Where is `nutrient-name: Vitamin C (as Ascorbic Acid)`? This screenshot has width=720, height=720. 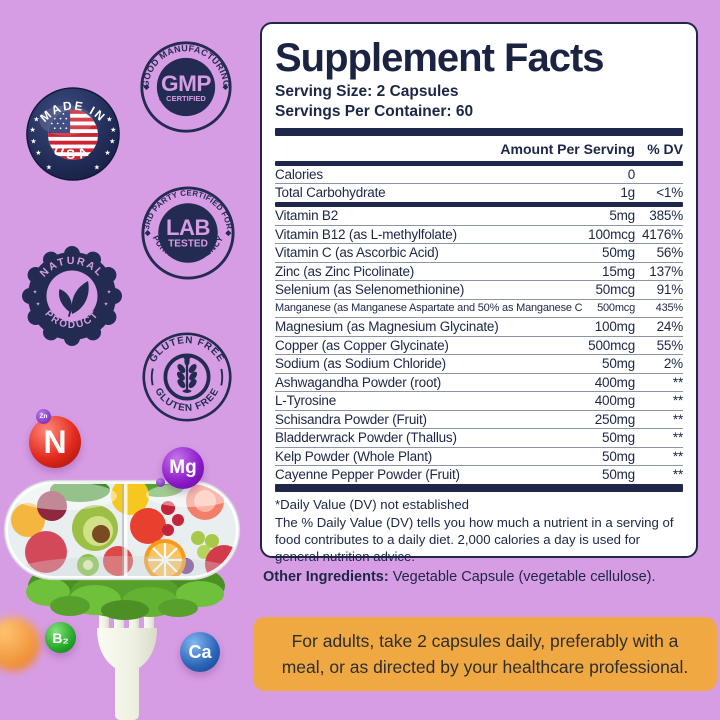 nutrient-name: Vitamin C (as Ascorbic Acid) is located at coordinates (357, 253).